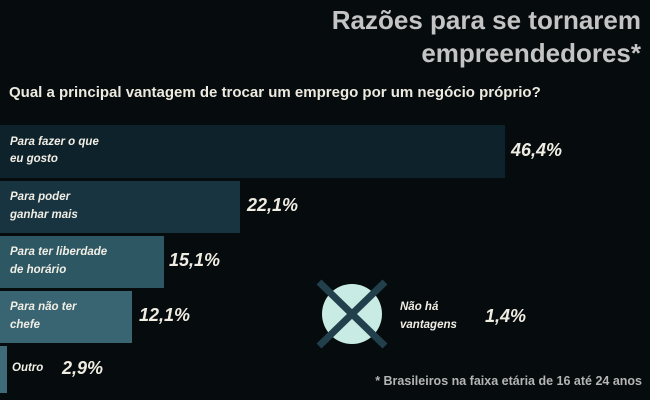 The image size is (650, 400). Describe the element at coordinates (83, 368) in the screenshot. I see `value-label: 2,9%` at that location.